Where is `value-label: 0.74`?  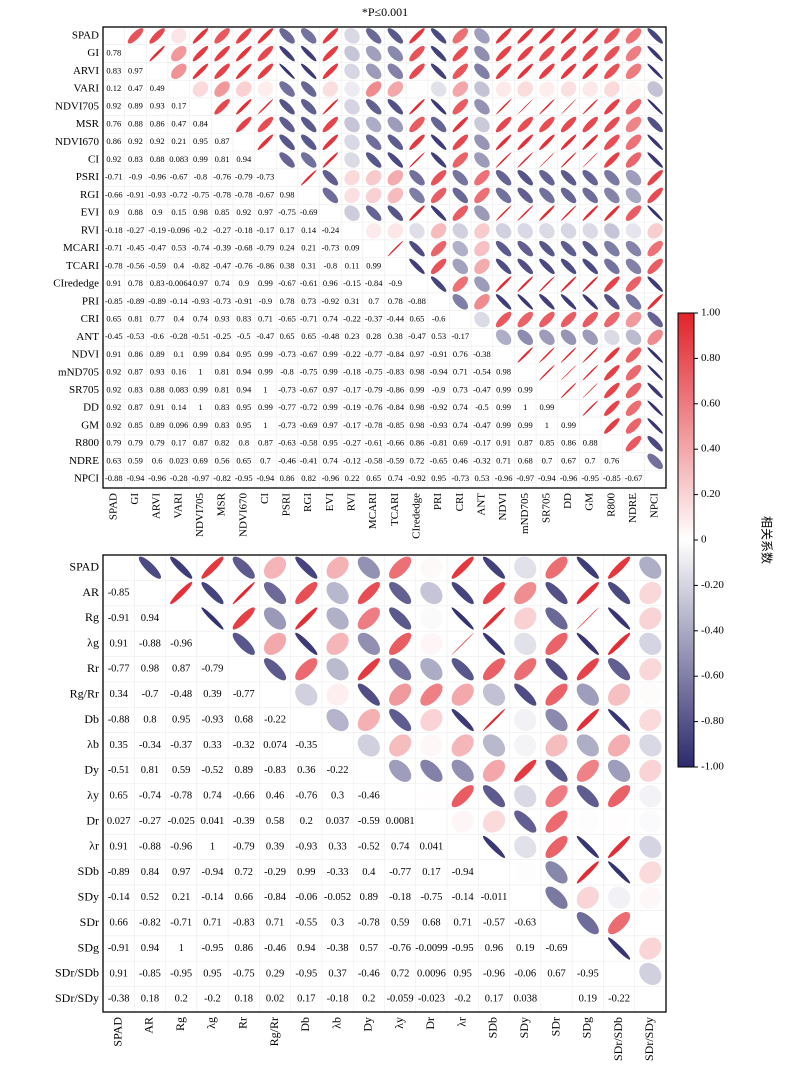 value-label: 0.74 is located at coordinates (461, 407).